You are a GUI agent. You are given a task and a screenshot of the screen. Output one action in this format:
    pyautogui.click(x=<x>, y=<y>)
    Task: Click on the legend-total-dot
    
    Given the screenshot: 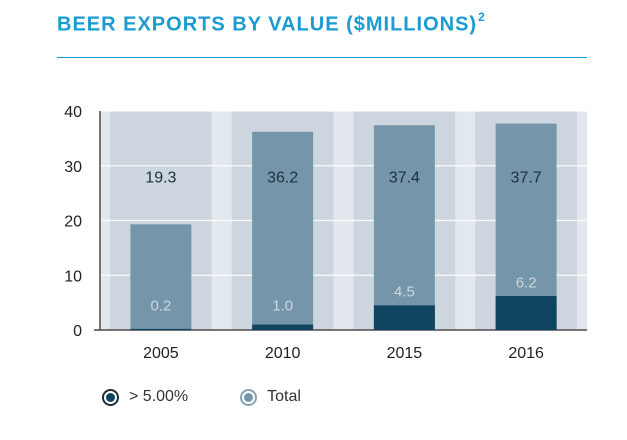 What is the action you would take?
    pyautogui.click(x=249, y=397)
    